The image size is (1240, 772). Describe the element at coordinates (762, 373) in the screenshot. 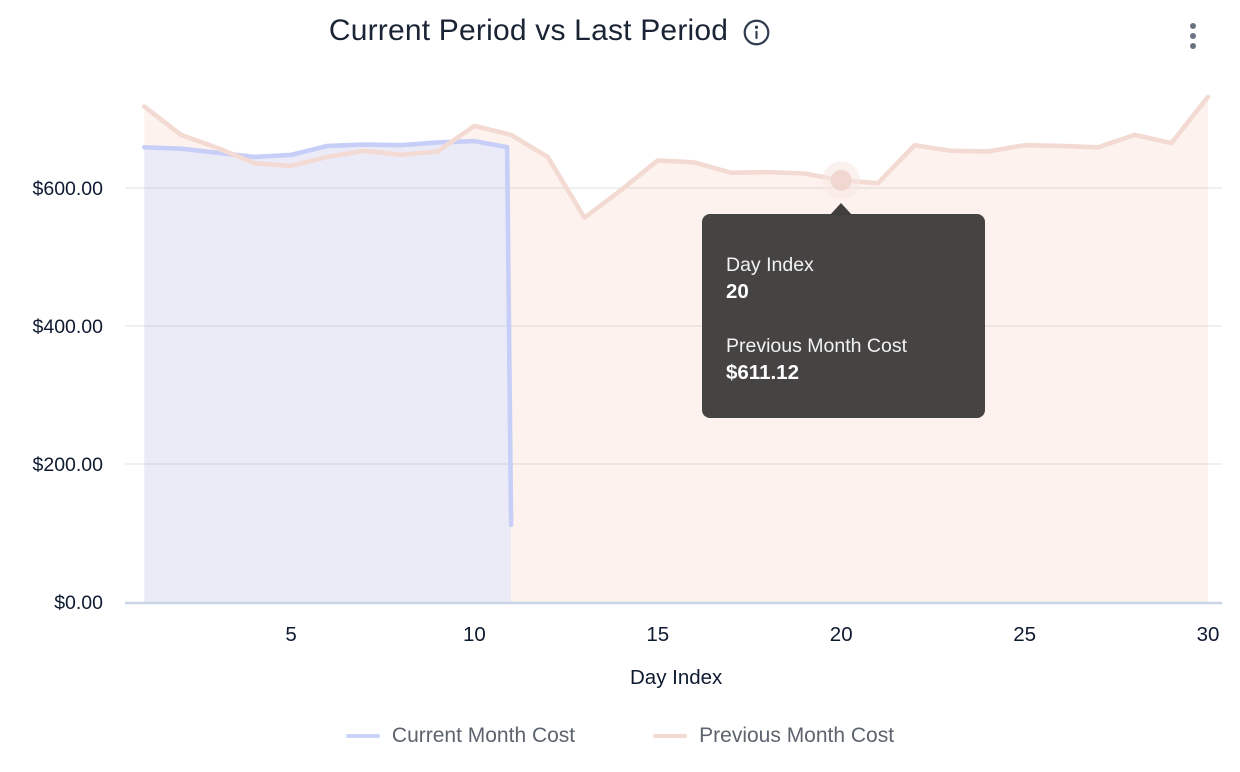

I see `tooltip-series-value: $611.12` at that location.